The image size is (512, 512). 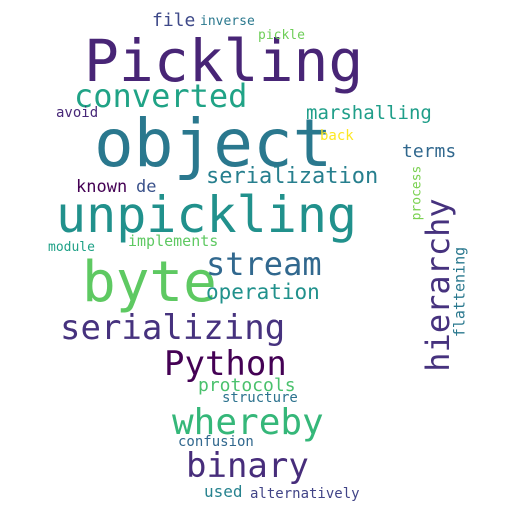 What do you see at coordinates (429, 151) in the screenshot?
I see `word-terms: terms` at bounding box center [429, 151].